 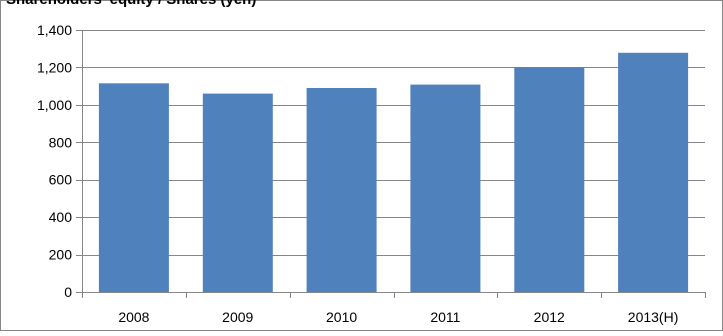 I want to click on bar-2010, so click(x=341, y=190).